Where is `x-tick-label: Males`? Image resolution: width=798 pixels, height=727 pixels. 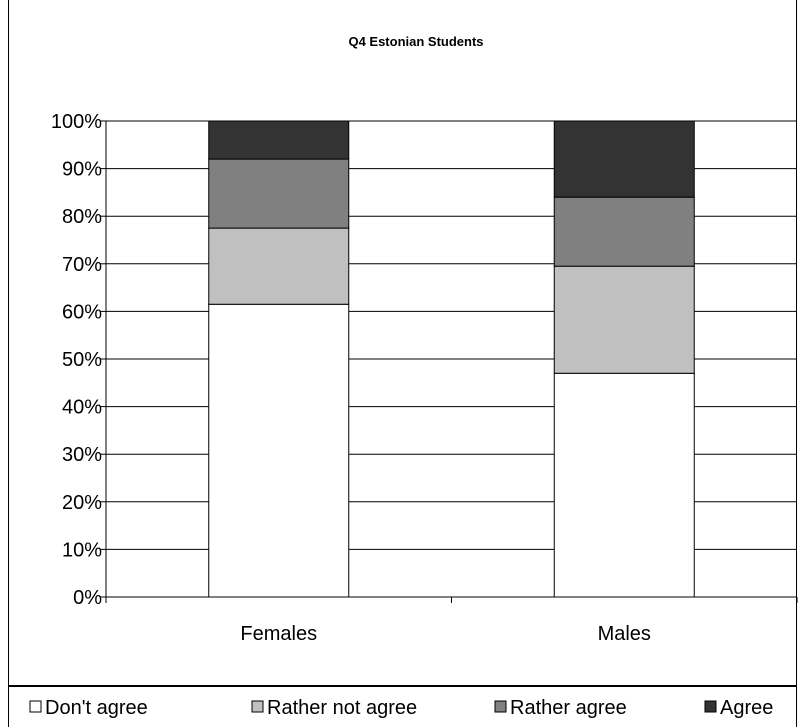
x-tick-label: Males is located at coordinates (624, 634).